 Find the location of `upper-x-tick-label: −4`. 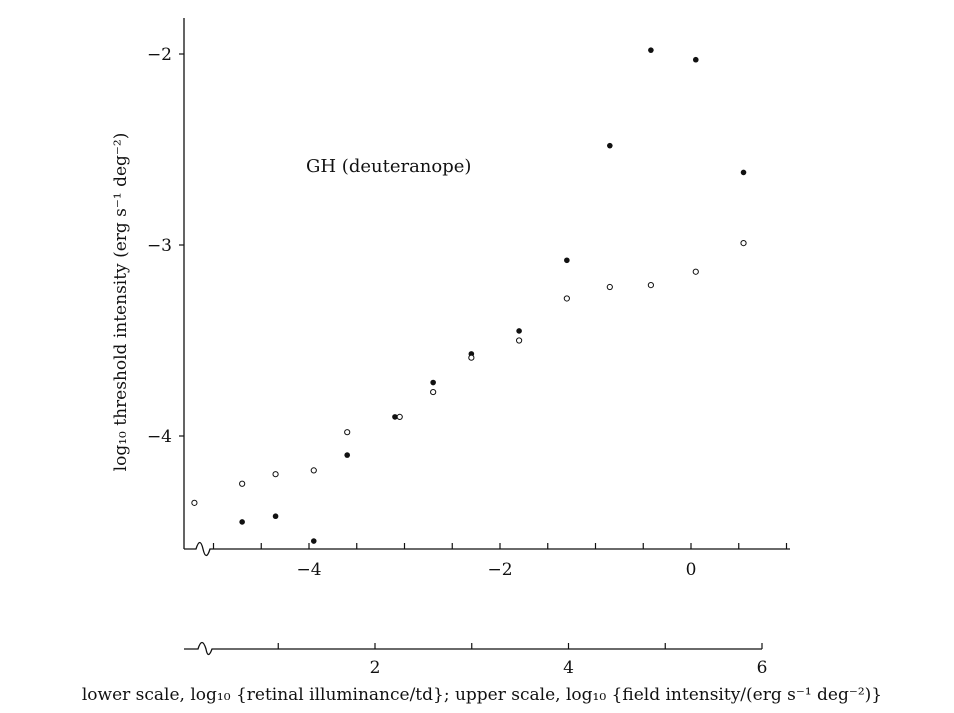

upper-x-tick-label: −4 is located at coordinates (308, 570).